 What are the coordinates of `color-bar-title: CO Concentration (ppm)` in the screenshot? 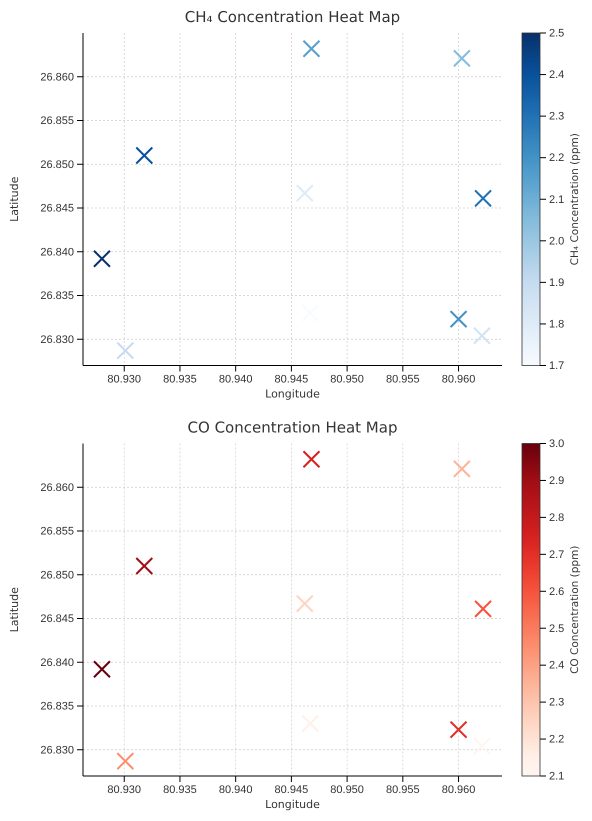 It's located at (575, 610).